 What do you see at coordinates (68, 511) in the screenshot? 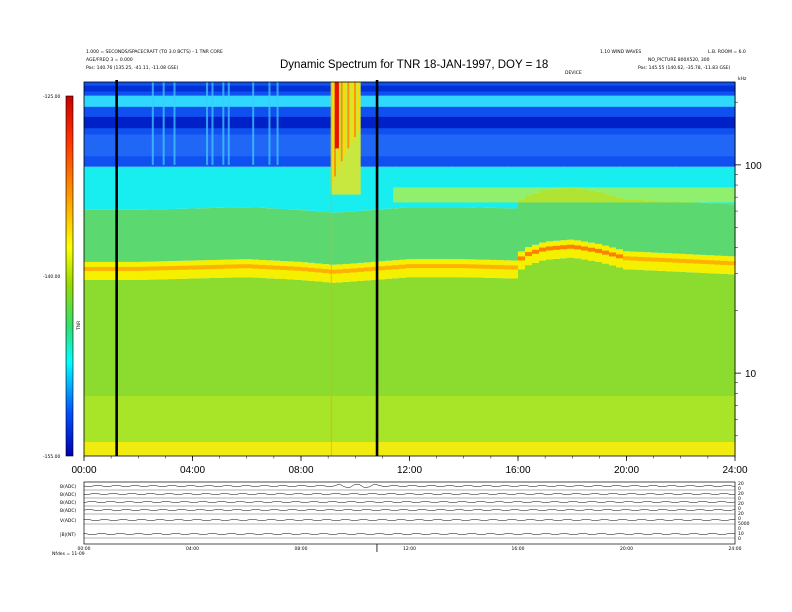
I see `bottom-row-label: B(ADC)` at bounding box center [68, 511].